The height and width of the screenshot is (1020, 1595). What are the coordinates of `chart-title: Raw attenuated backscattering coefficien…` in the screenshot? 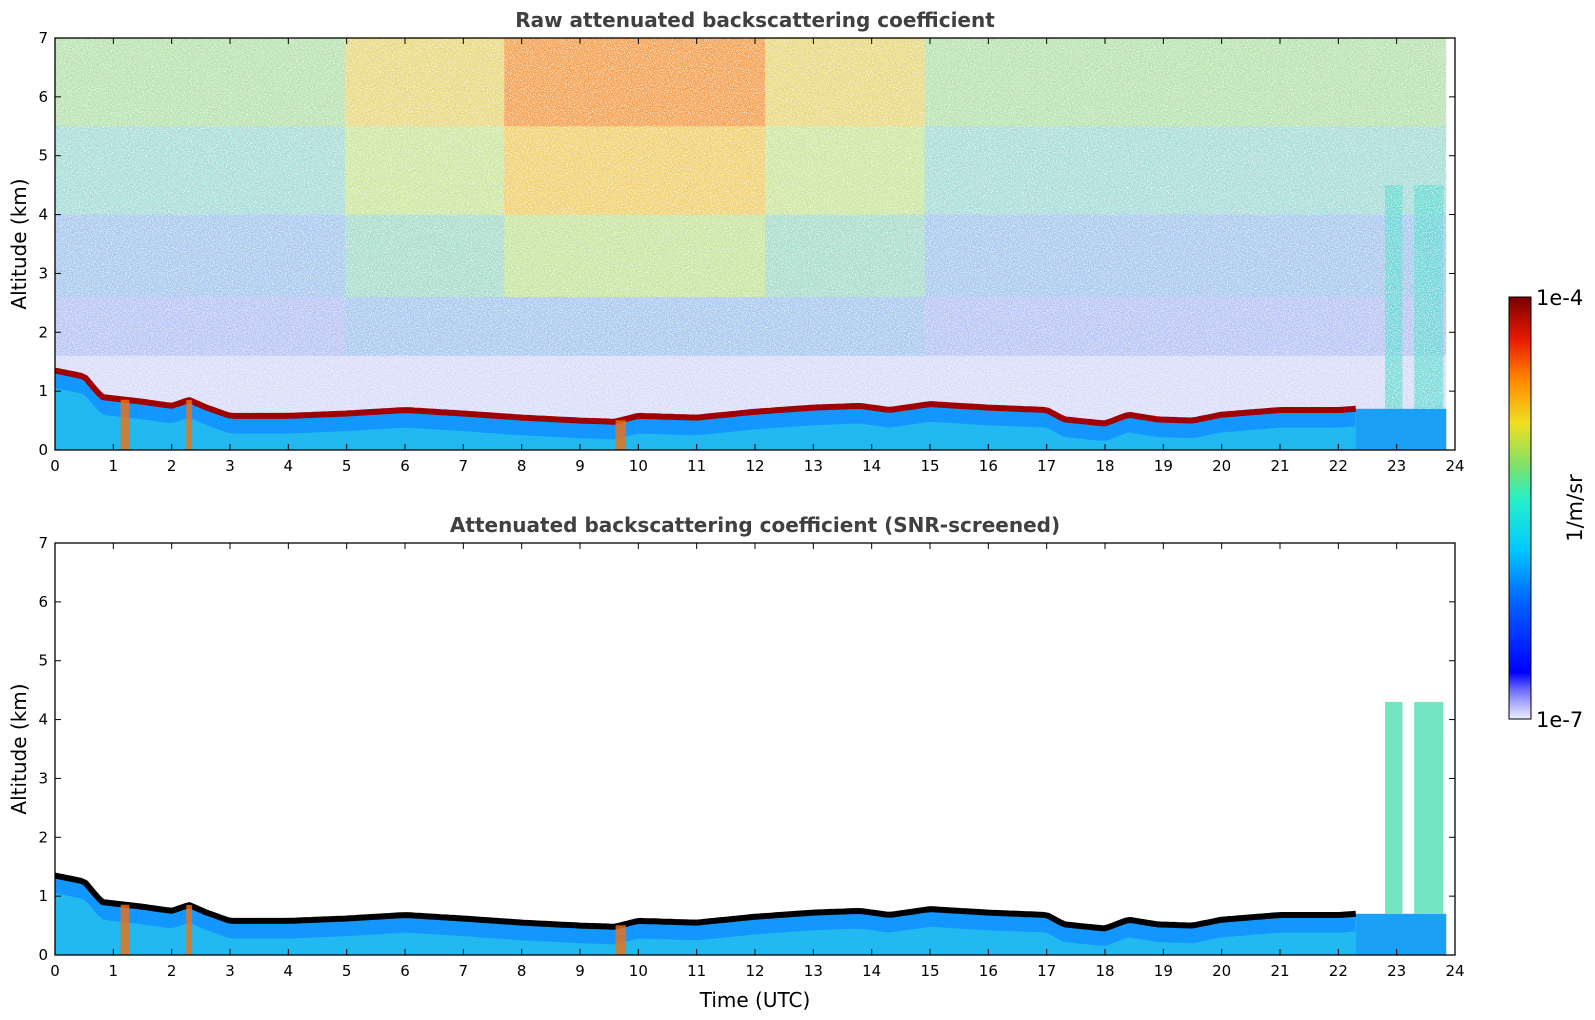 It's located at (755, 20).